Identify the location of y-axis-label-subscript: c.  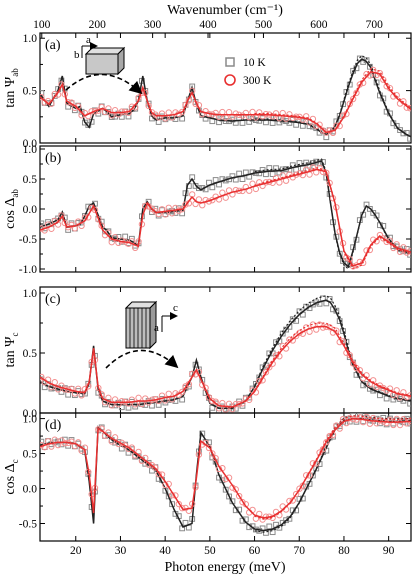
(15, 335).